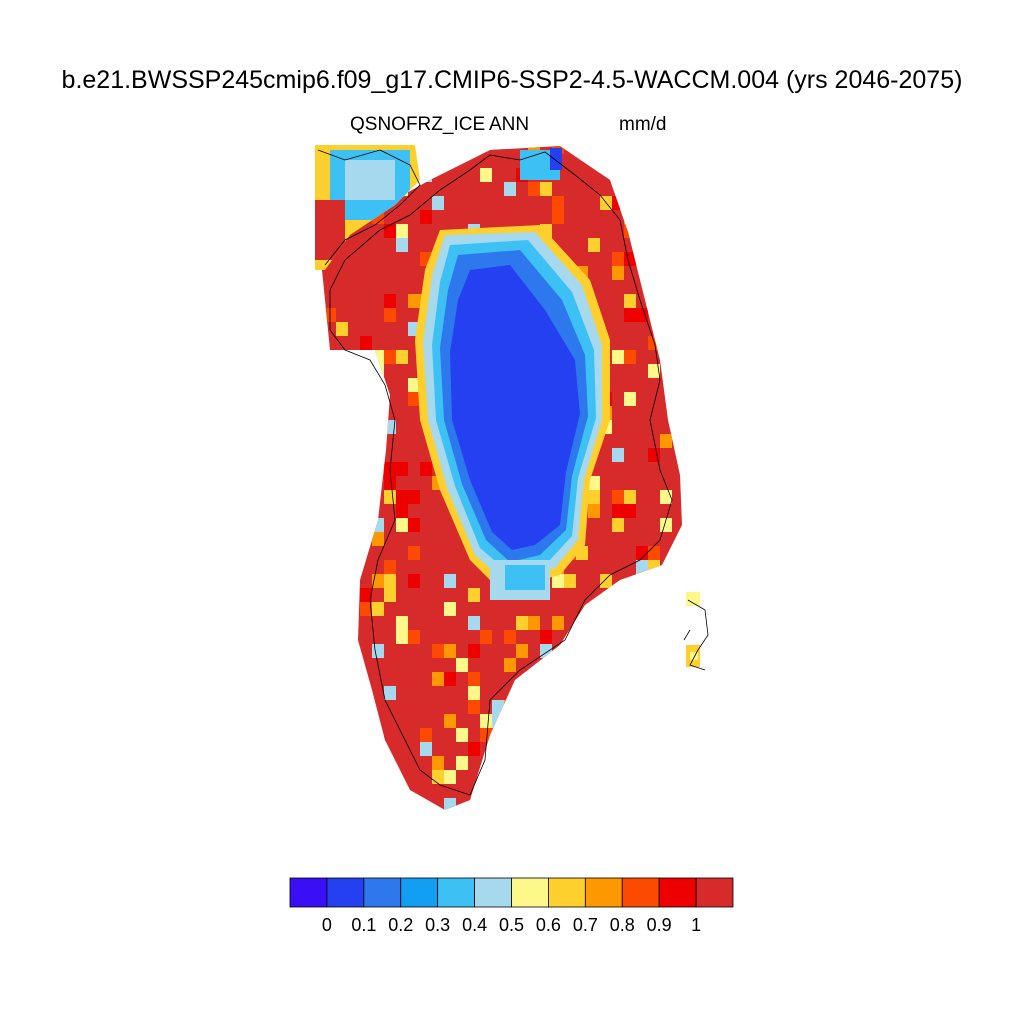 Image resolution: width=1024 pixels, height=1024 pixels. I want to click on colorbar-tick-label: 0.8, so click(622, 925).